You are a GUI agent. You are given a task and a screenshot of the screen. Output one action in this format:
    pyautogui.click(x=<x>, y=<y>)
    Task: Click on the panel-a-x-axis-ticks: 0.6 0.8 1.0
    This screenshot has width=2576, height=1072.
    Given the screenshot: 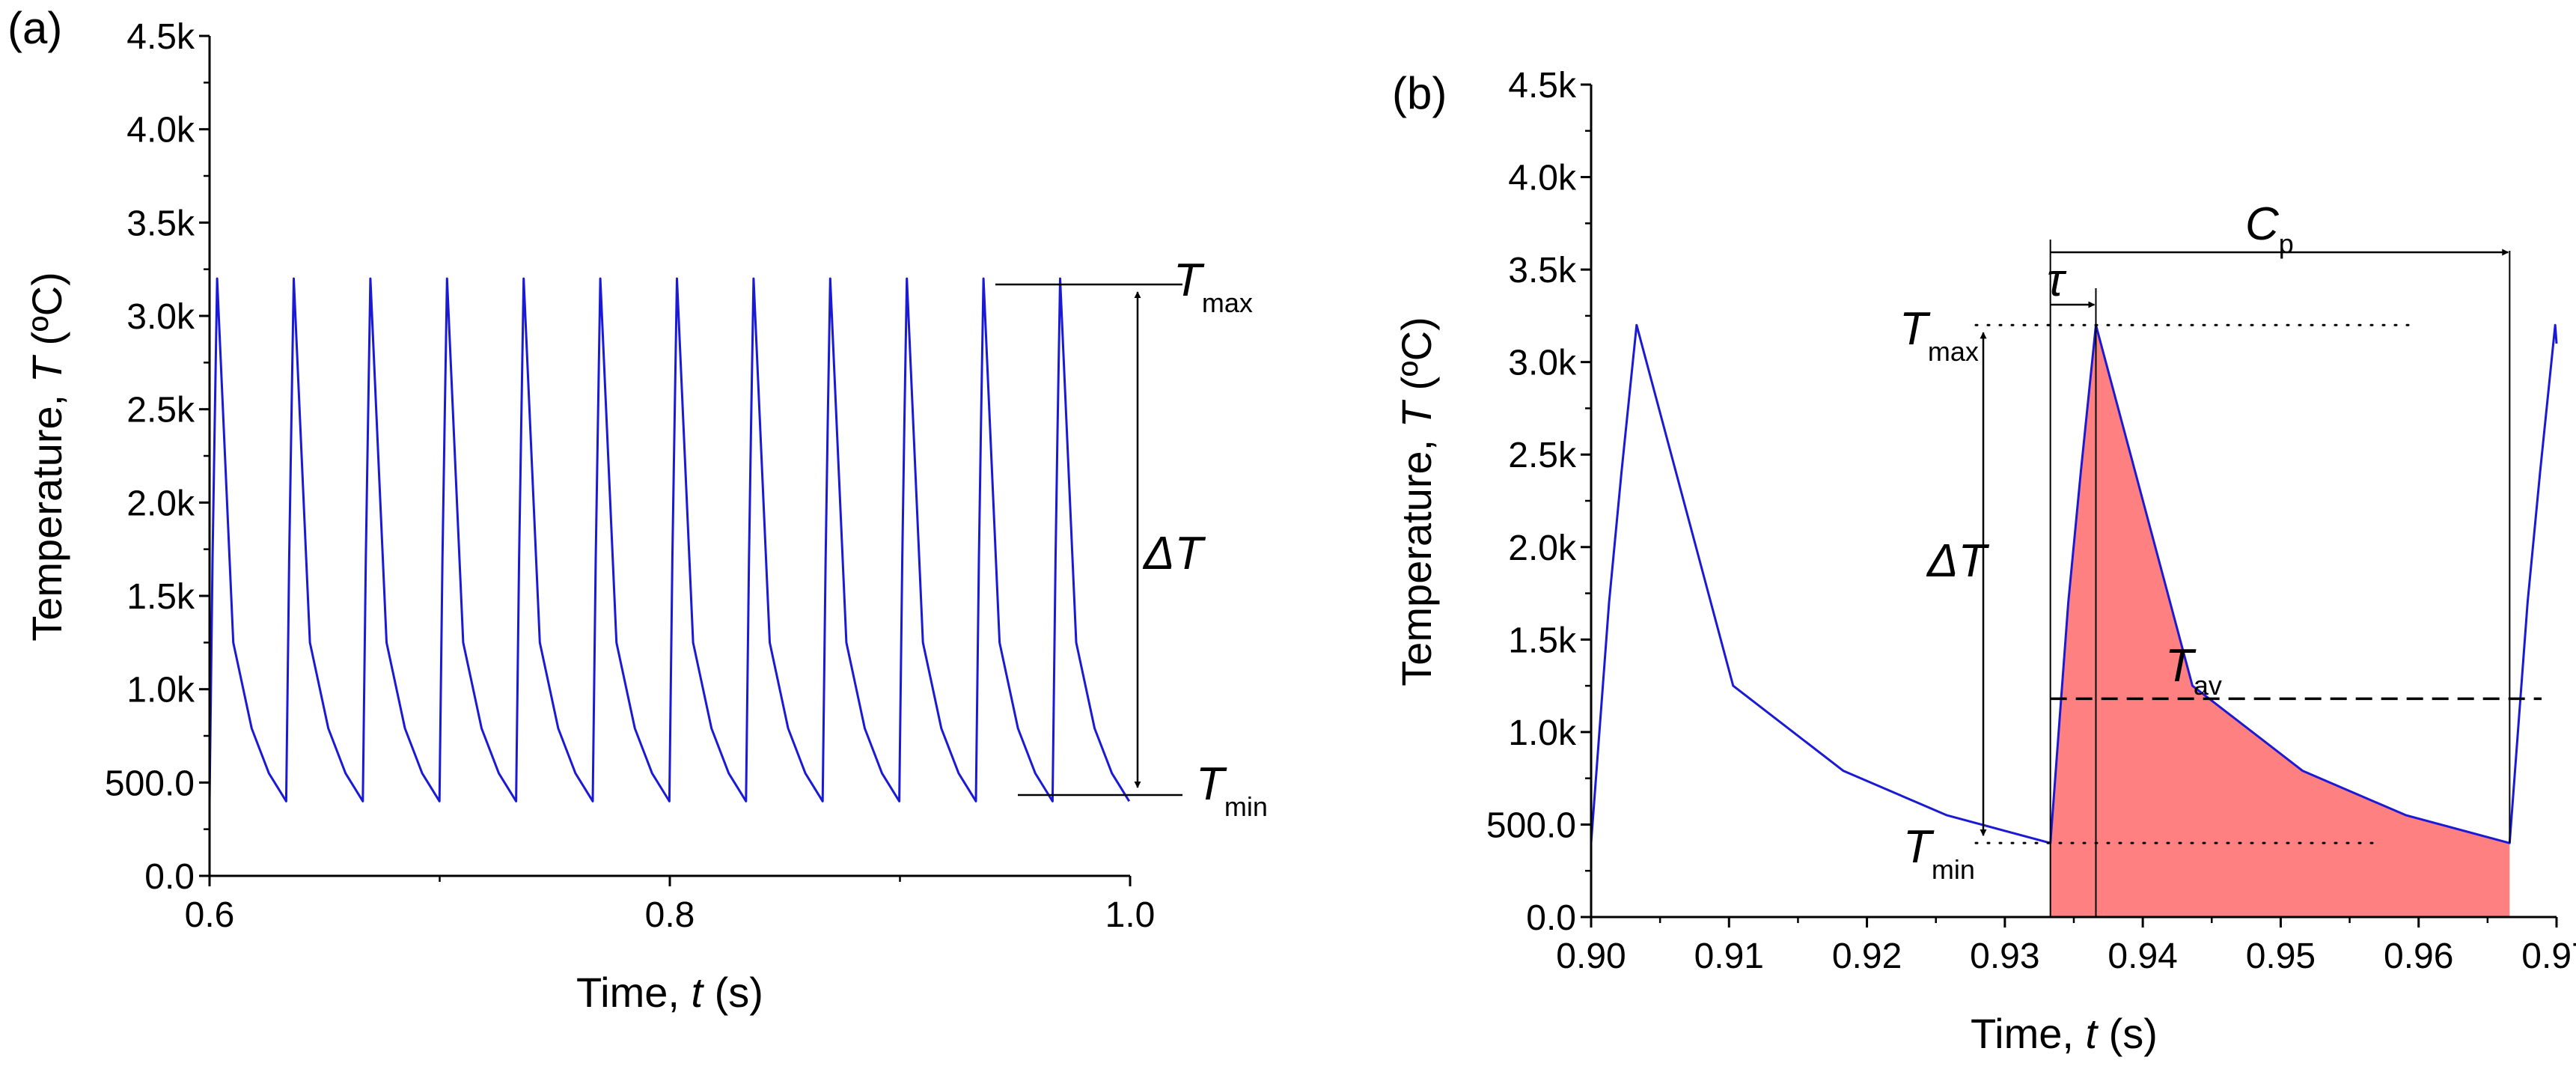 What is the action you would take?
    pyautogui.click(x=670, y=905)
    